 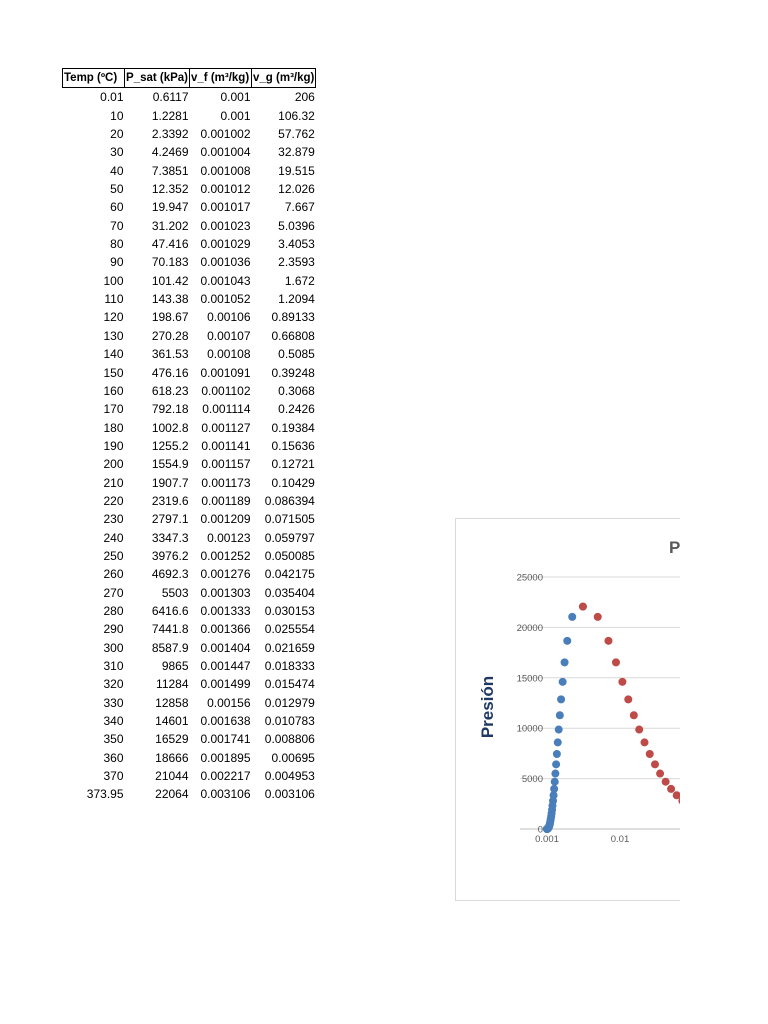 What do you see at coordinates (117, 134) in the screenshot?
I see `table-cell: 20` at bounding box center [117, 134].